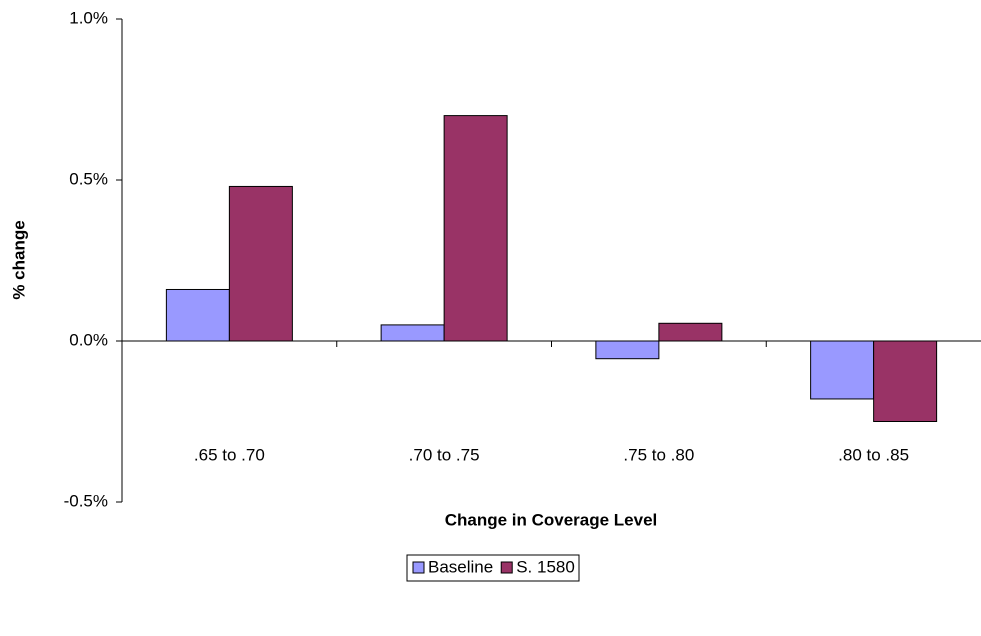  What do you see at coordinates (551, 519) in the screenshot?
I see `x-axis-title: Change in Coverage Level` at bounding box center [551, 519].